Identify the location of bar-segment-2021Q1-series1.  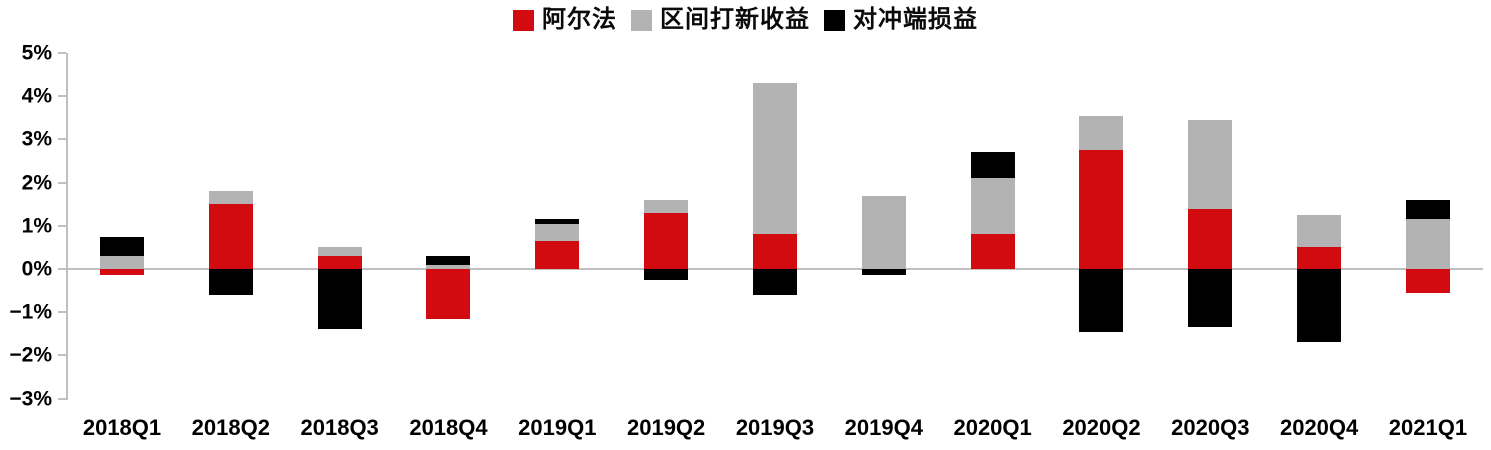
(1427, 281).